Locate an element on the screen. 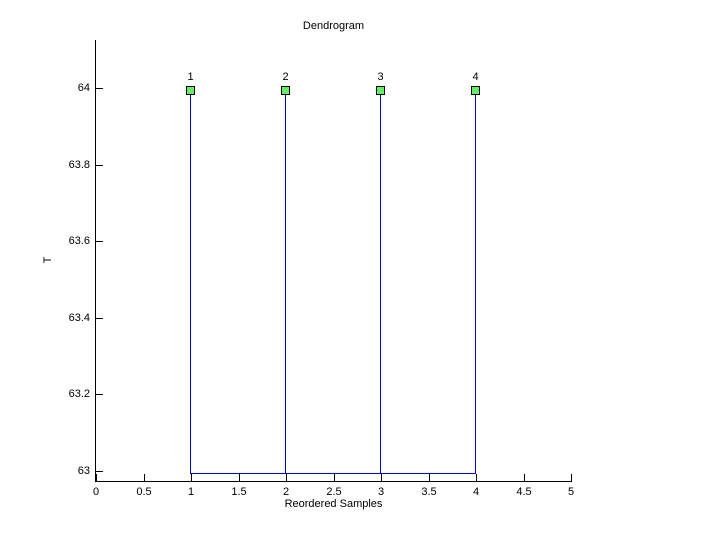 This screenshot has height=540, width=720. leaf-label: 3 is located at coordinates (380, 77).